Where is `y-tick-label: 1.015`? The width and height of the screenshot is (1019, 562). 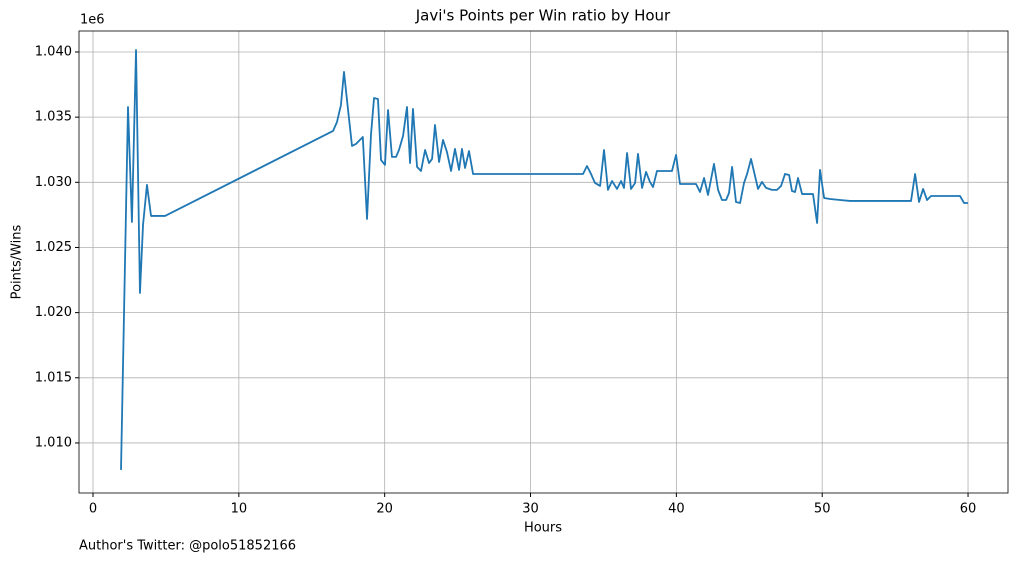 y-tick-label: 1.015 is located at coordinates (53, 377).